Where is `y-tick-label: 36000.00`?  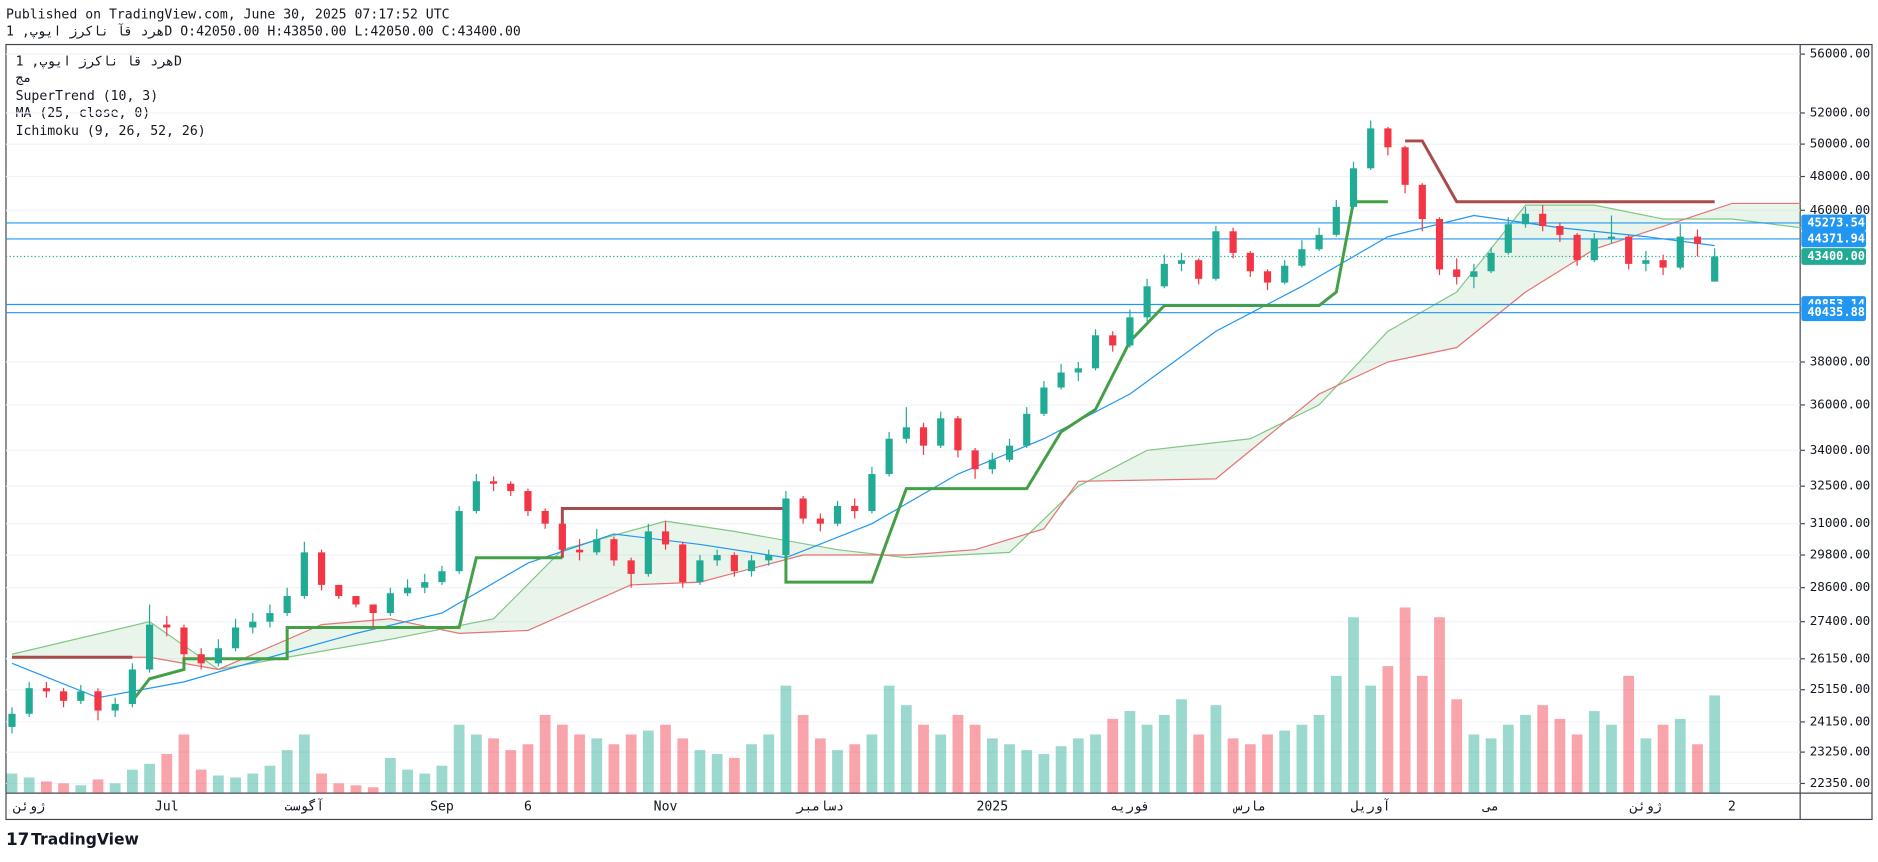 y-tick-label: 36000.00 is located at coordinates (1840, 403).